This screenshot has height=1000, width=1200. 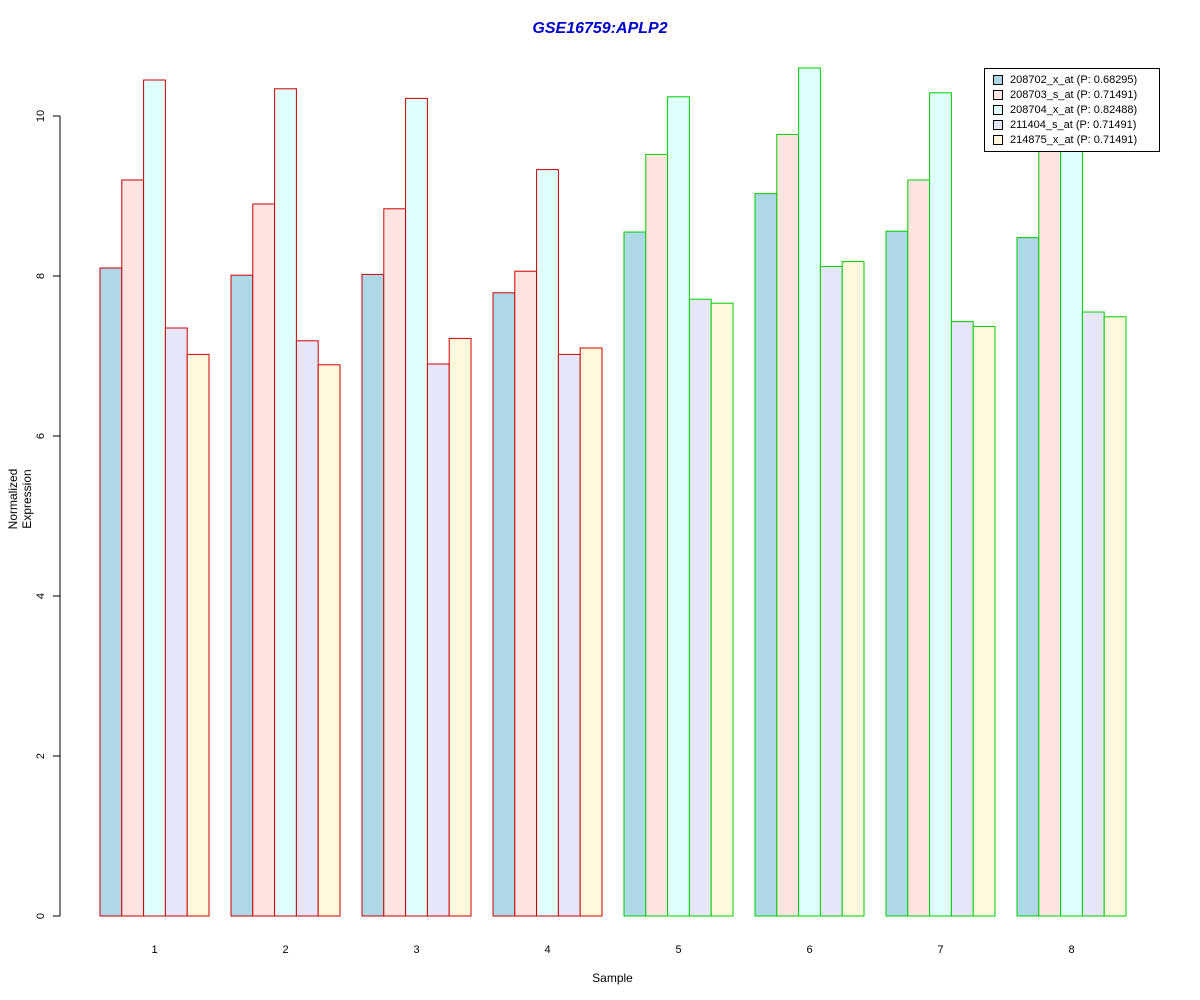 What do you see at coordinates (678, 950) in the screenshot?
I see `x-tick-label: 5` at bounding box center [678, 950].